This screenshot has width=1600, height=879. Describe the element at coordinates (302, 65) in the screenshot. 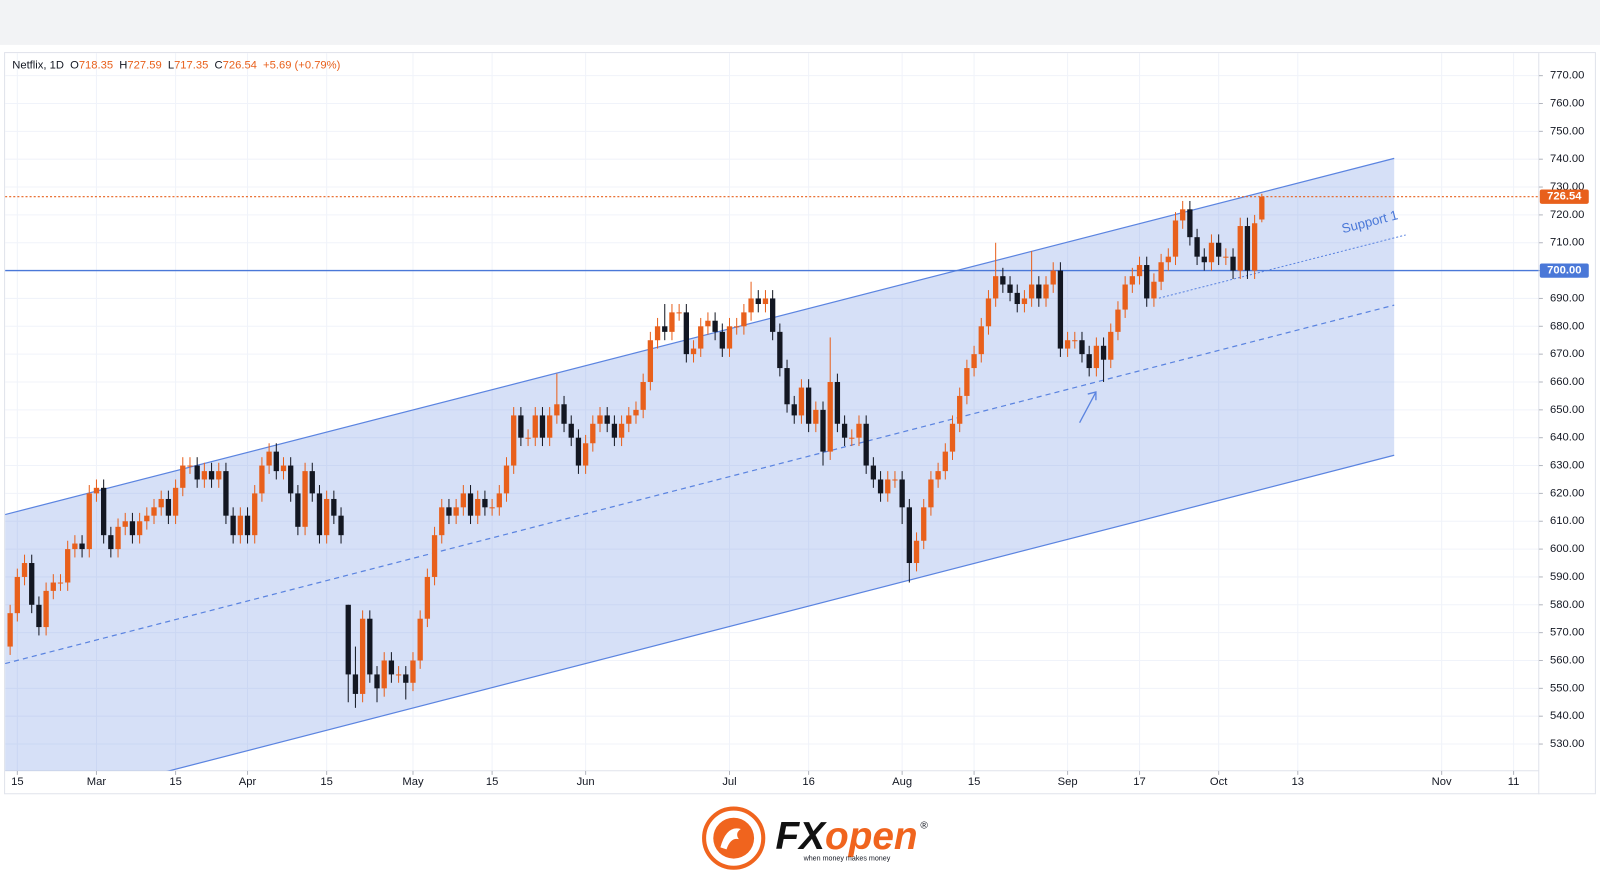

I see `change: +5.69 (+0.79%)` at that location.